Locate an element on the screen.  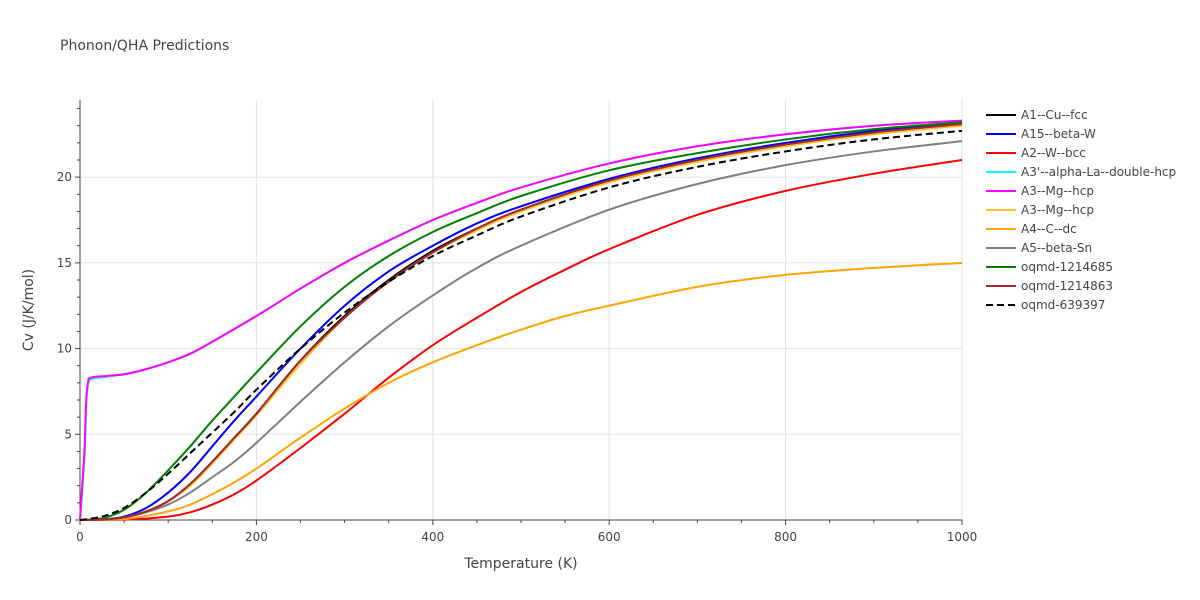
x-tick-label: 400 is located at coordinates (432, 537).